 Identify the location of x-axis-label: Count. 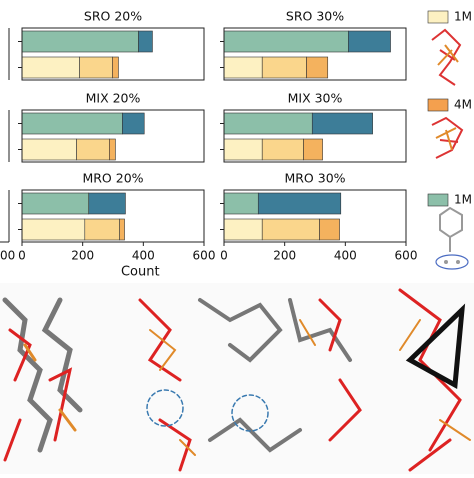
(140, 272).